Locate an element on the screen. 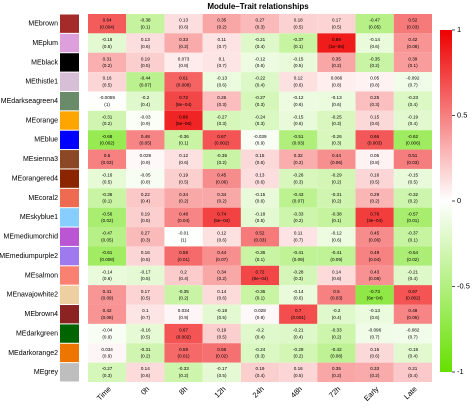  cell-value: -0.14 is located at coordinates (298, 291).